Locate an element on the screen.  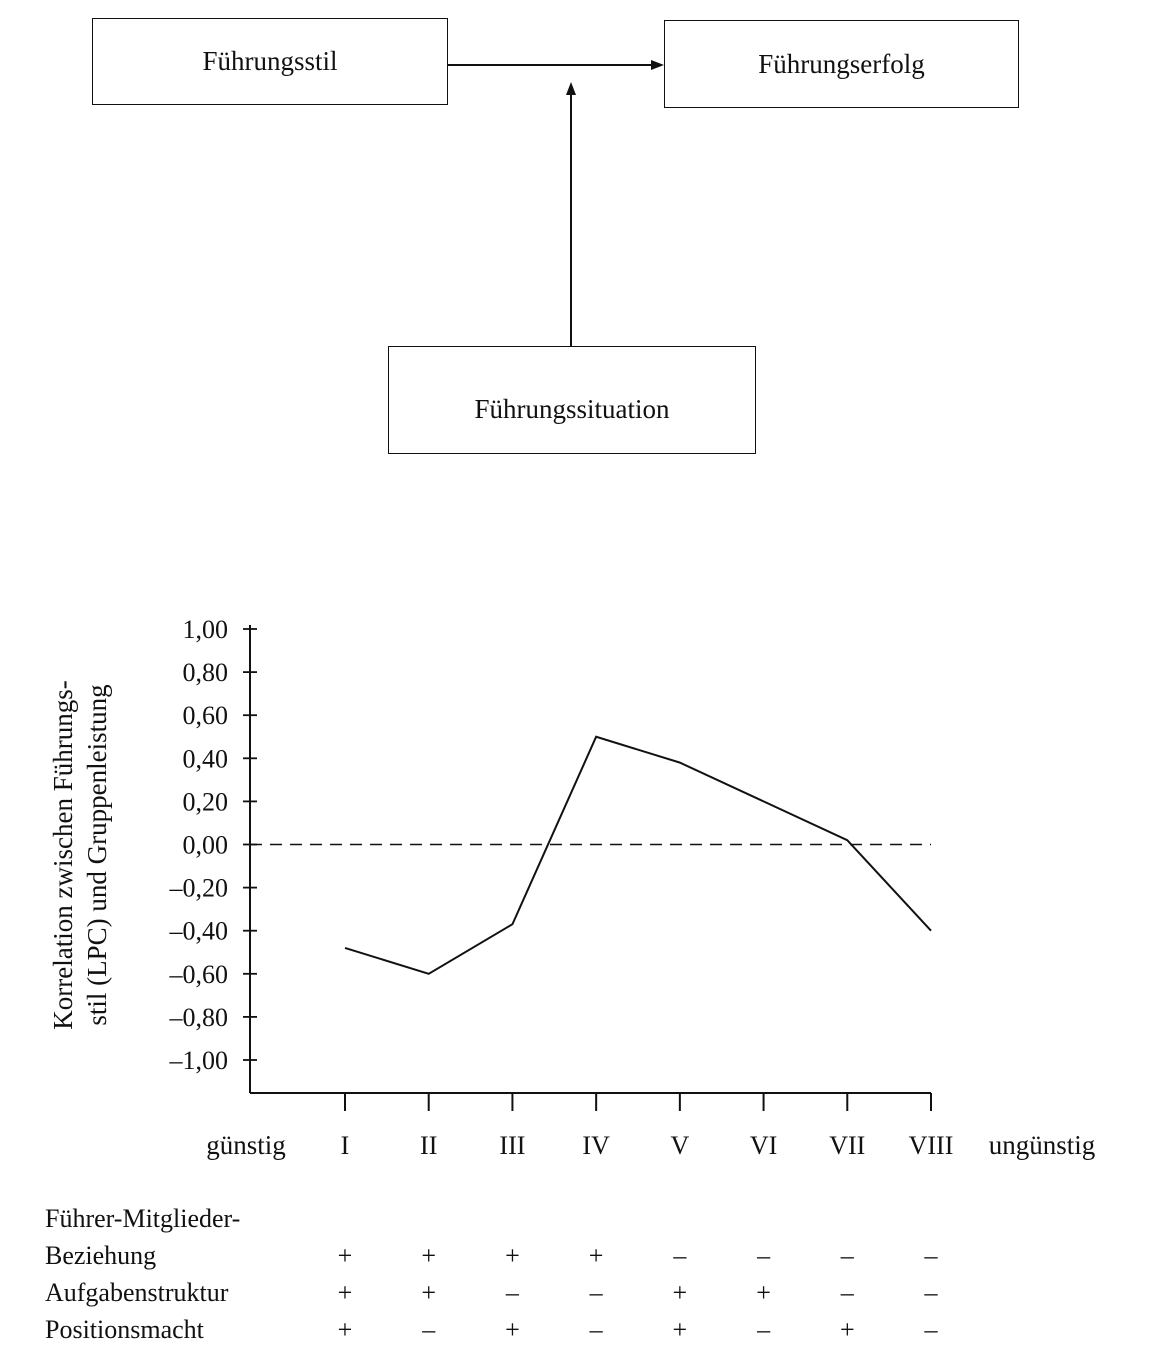
y-tick-label: –0,80 is located at coordinates (199, 1017).